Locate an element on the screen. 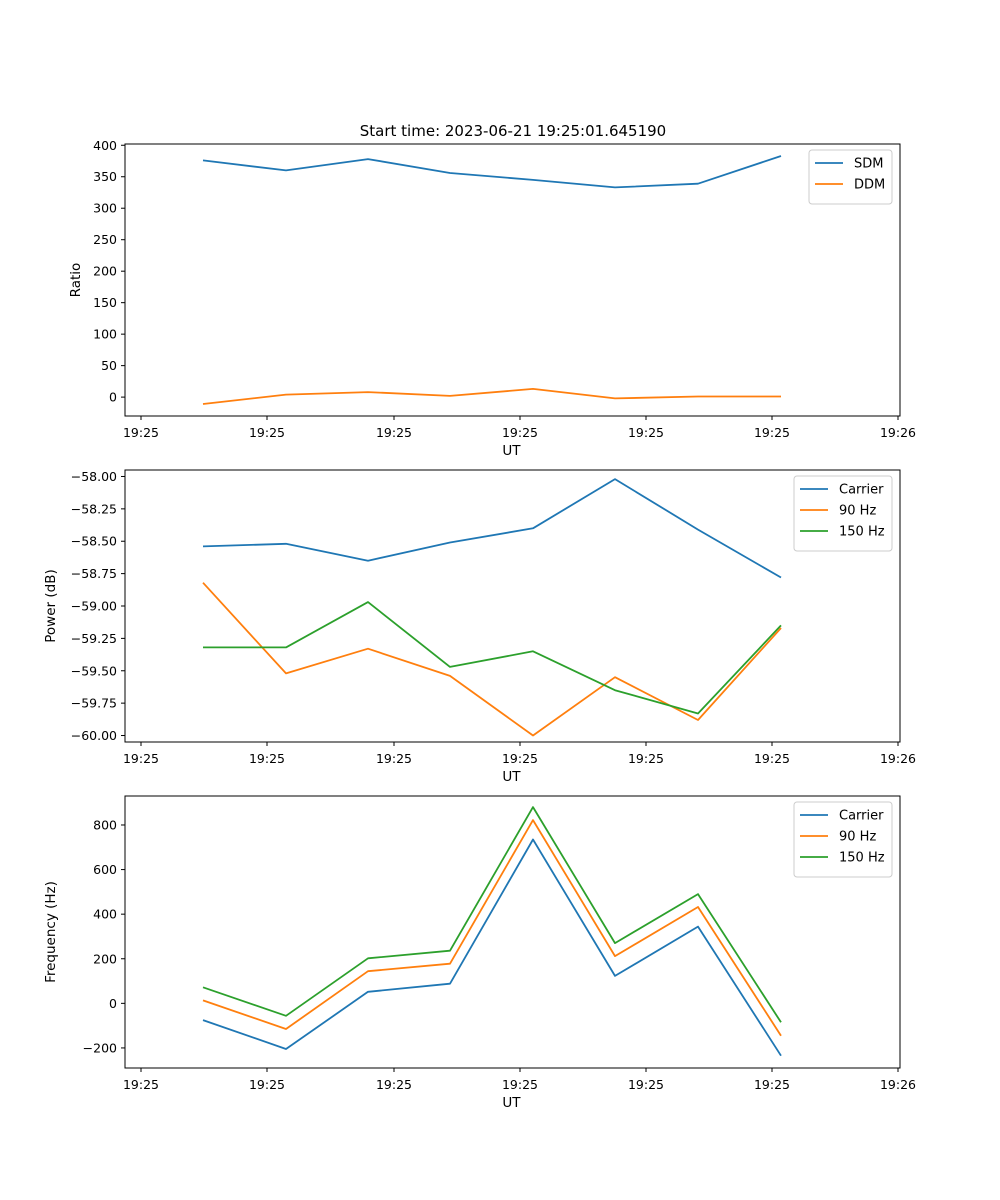 Image resolution: width=1000 pixels, height=1200 pixels. y-tick-label: −58.75 is located at coordinates (94, 573).